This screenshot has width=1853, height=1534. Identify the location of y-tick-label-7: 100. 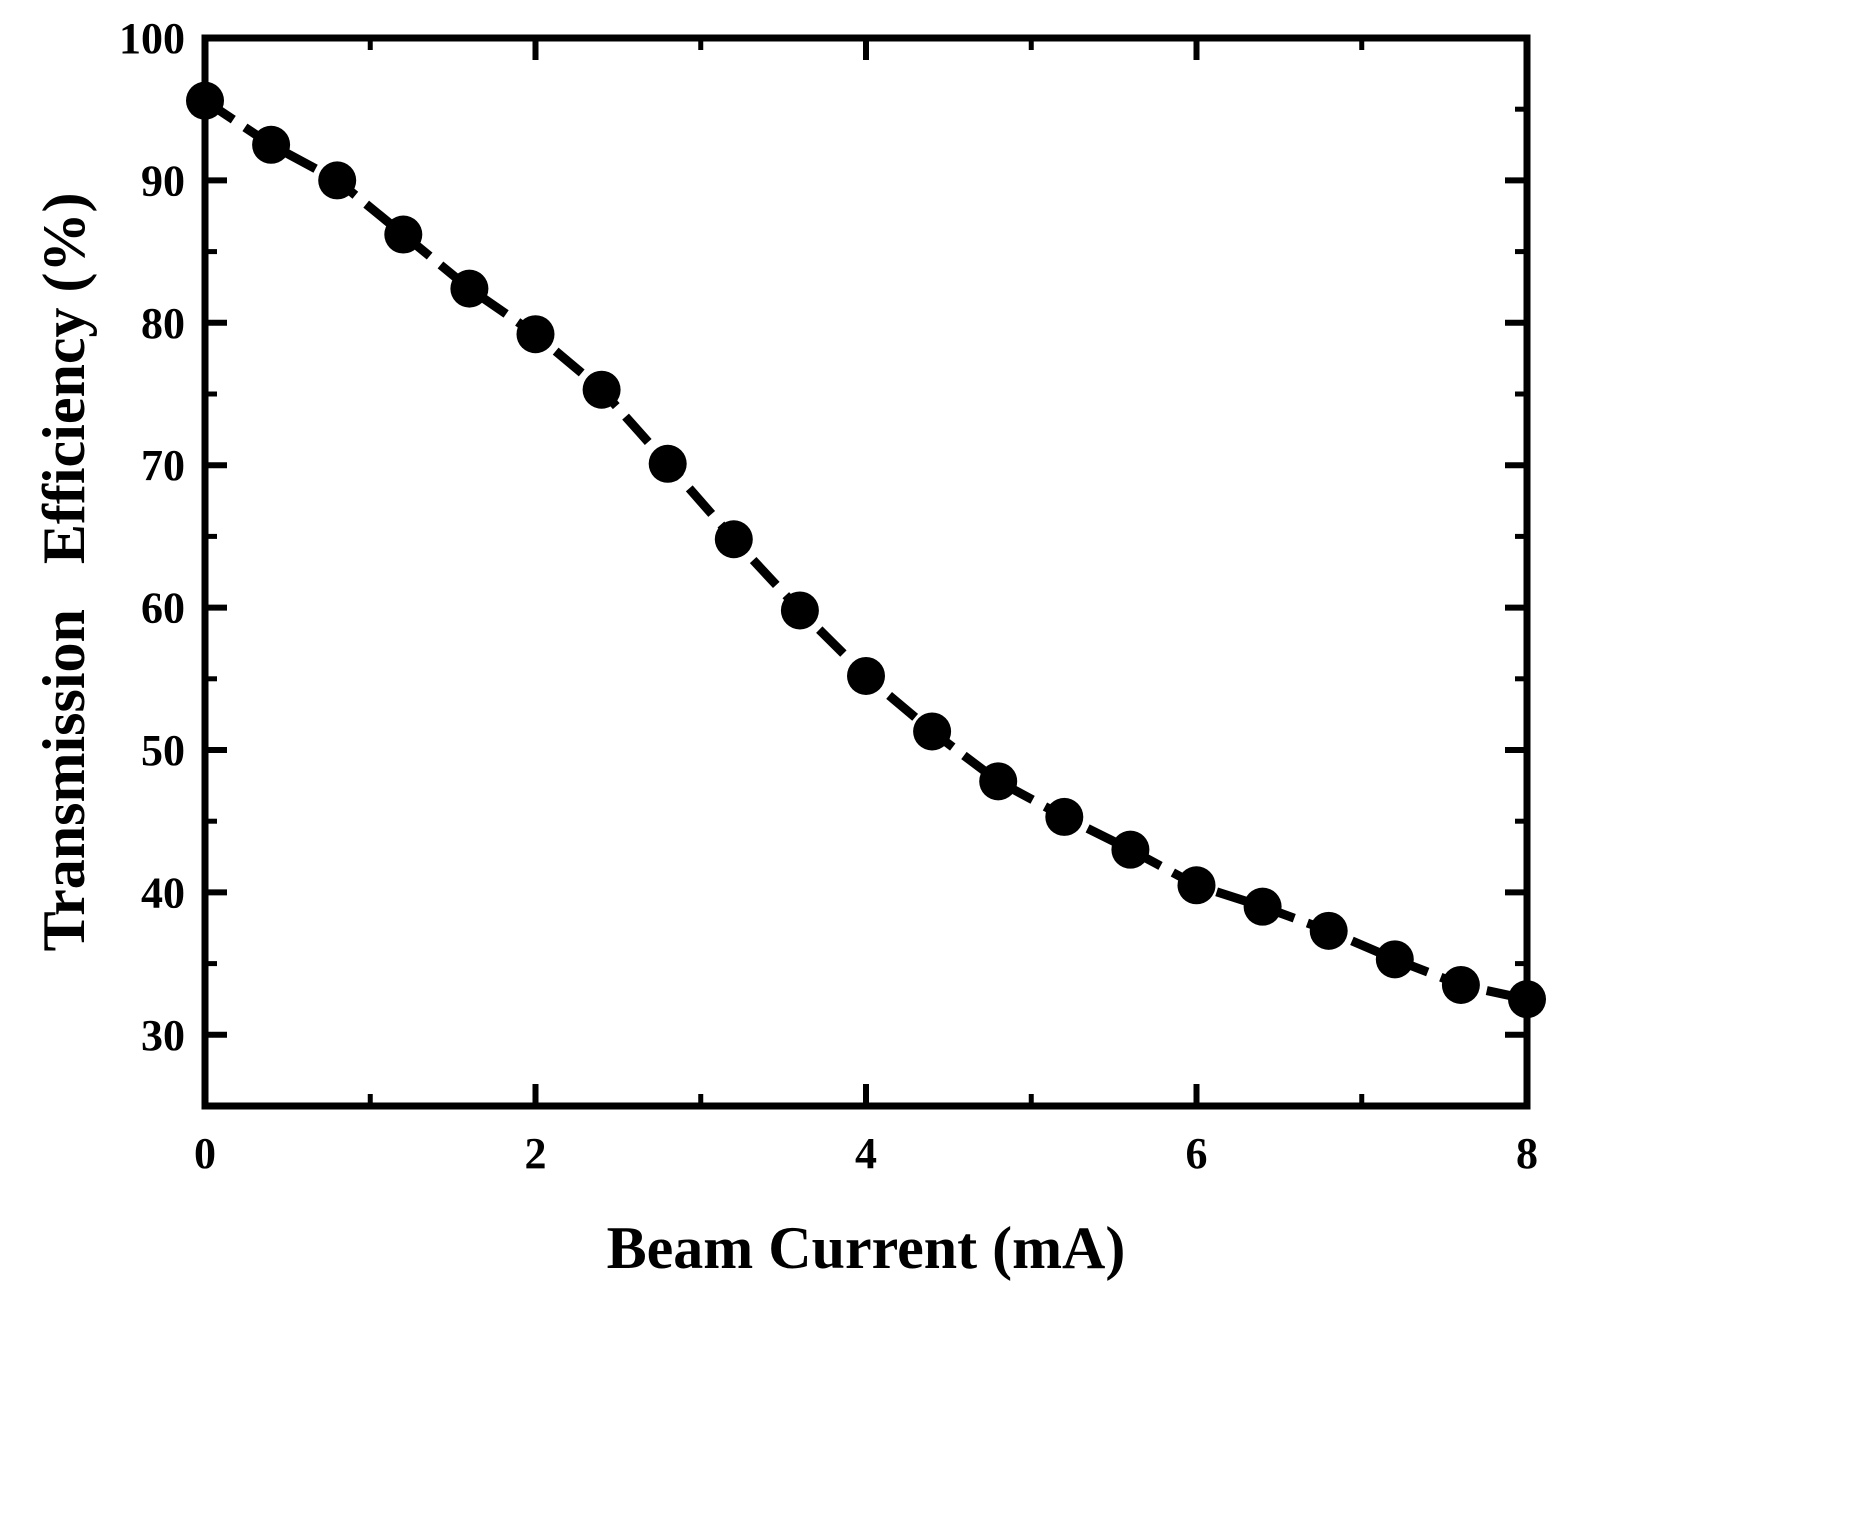
(152, 38).